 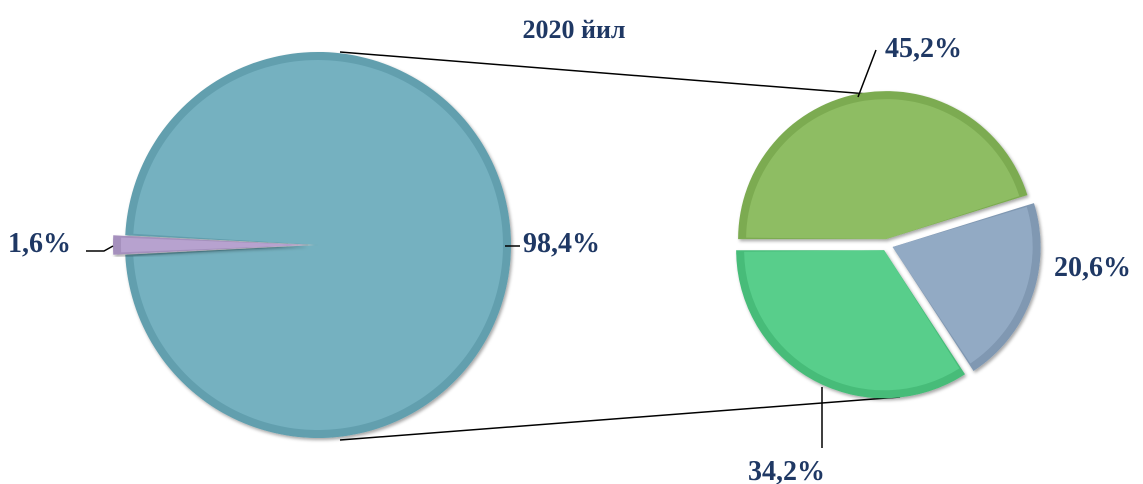 I want to click on pie0-slice-1-face, so click(x=213, y=245).